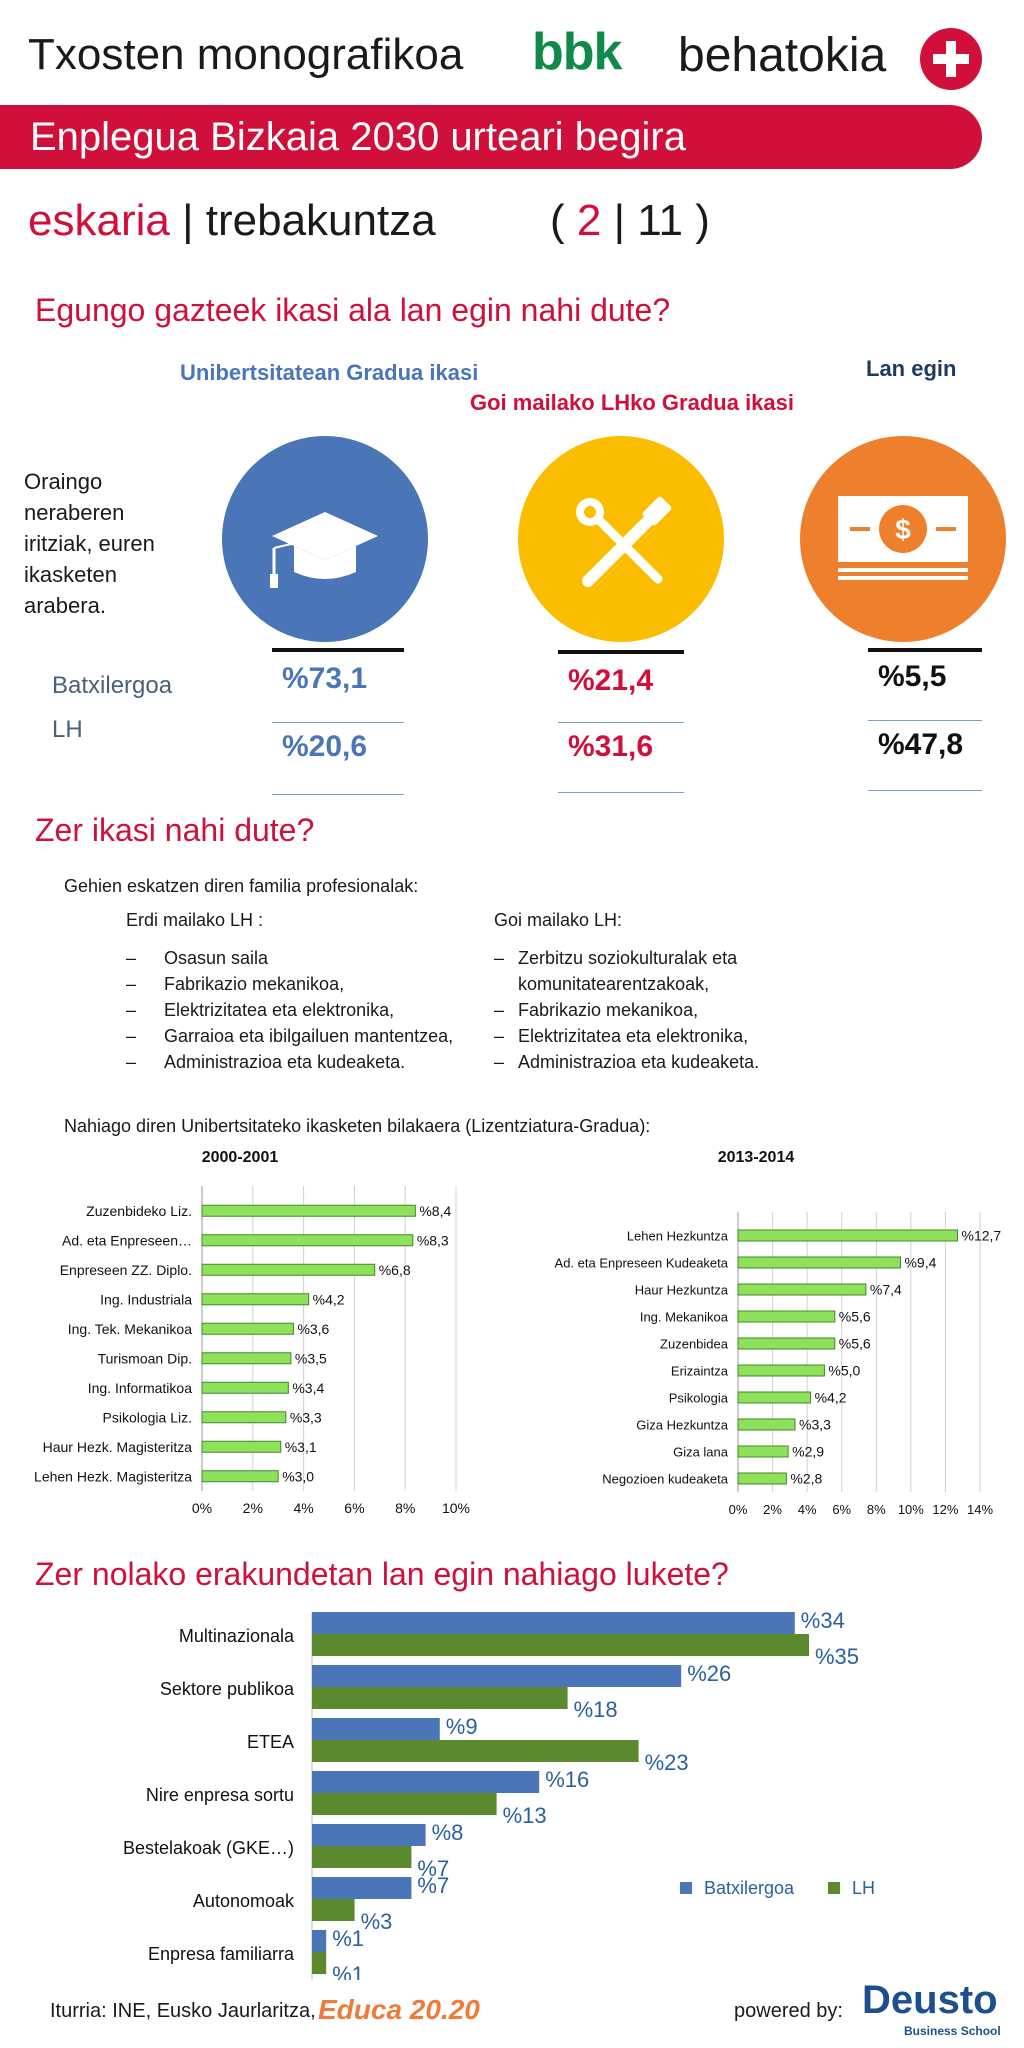 Image resolution: width=1024 pixels, height=2048 pixels. Describe the element at coordinates (329, 1299) in the screenshot. I see `data-label: %4,2` at that location.